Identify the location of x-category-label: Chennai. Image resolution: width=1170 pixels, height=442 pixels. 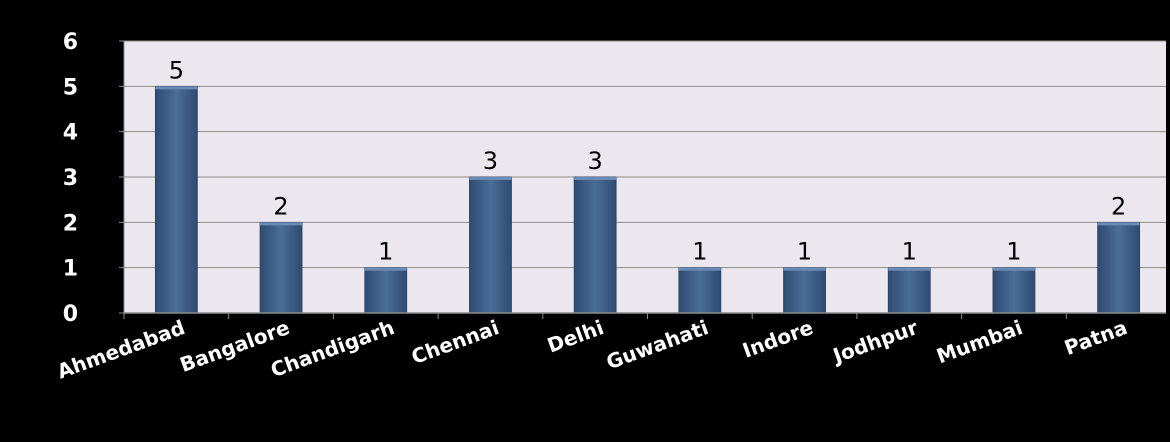
(455, 342).